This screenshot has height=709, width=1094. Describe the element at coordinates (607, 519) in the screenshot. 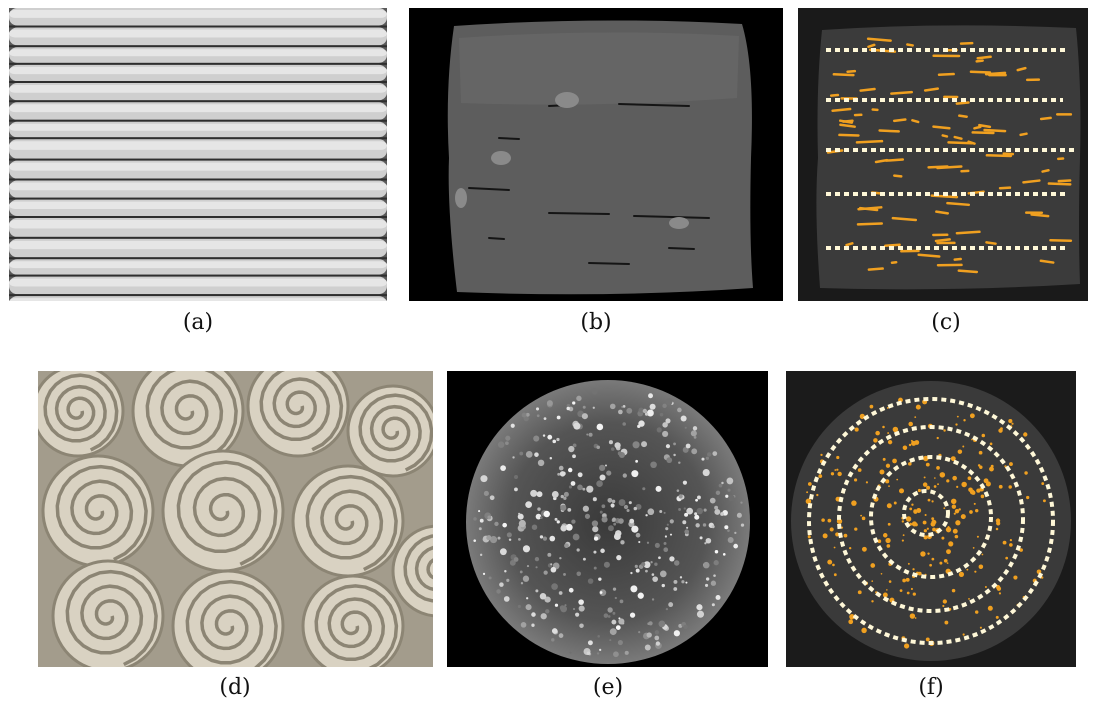

I see `panel-e-image` at that location.